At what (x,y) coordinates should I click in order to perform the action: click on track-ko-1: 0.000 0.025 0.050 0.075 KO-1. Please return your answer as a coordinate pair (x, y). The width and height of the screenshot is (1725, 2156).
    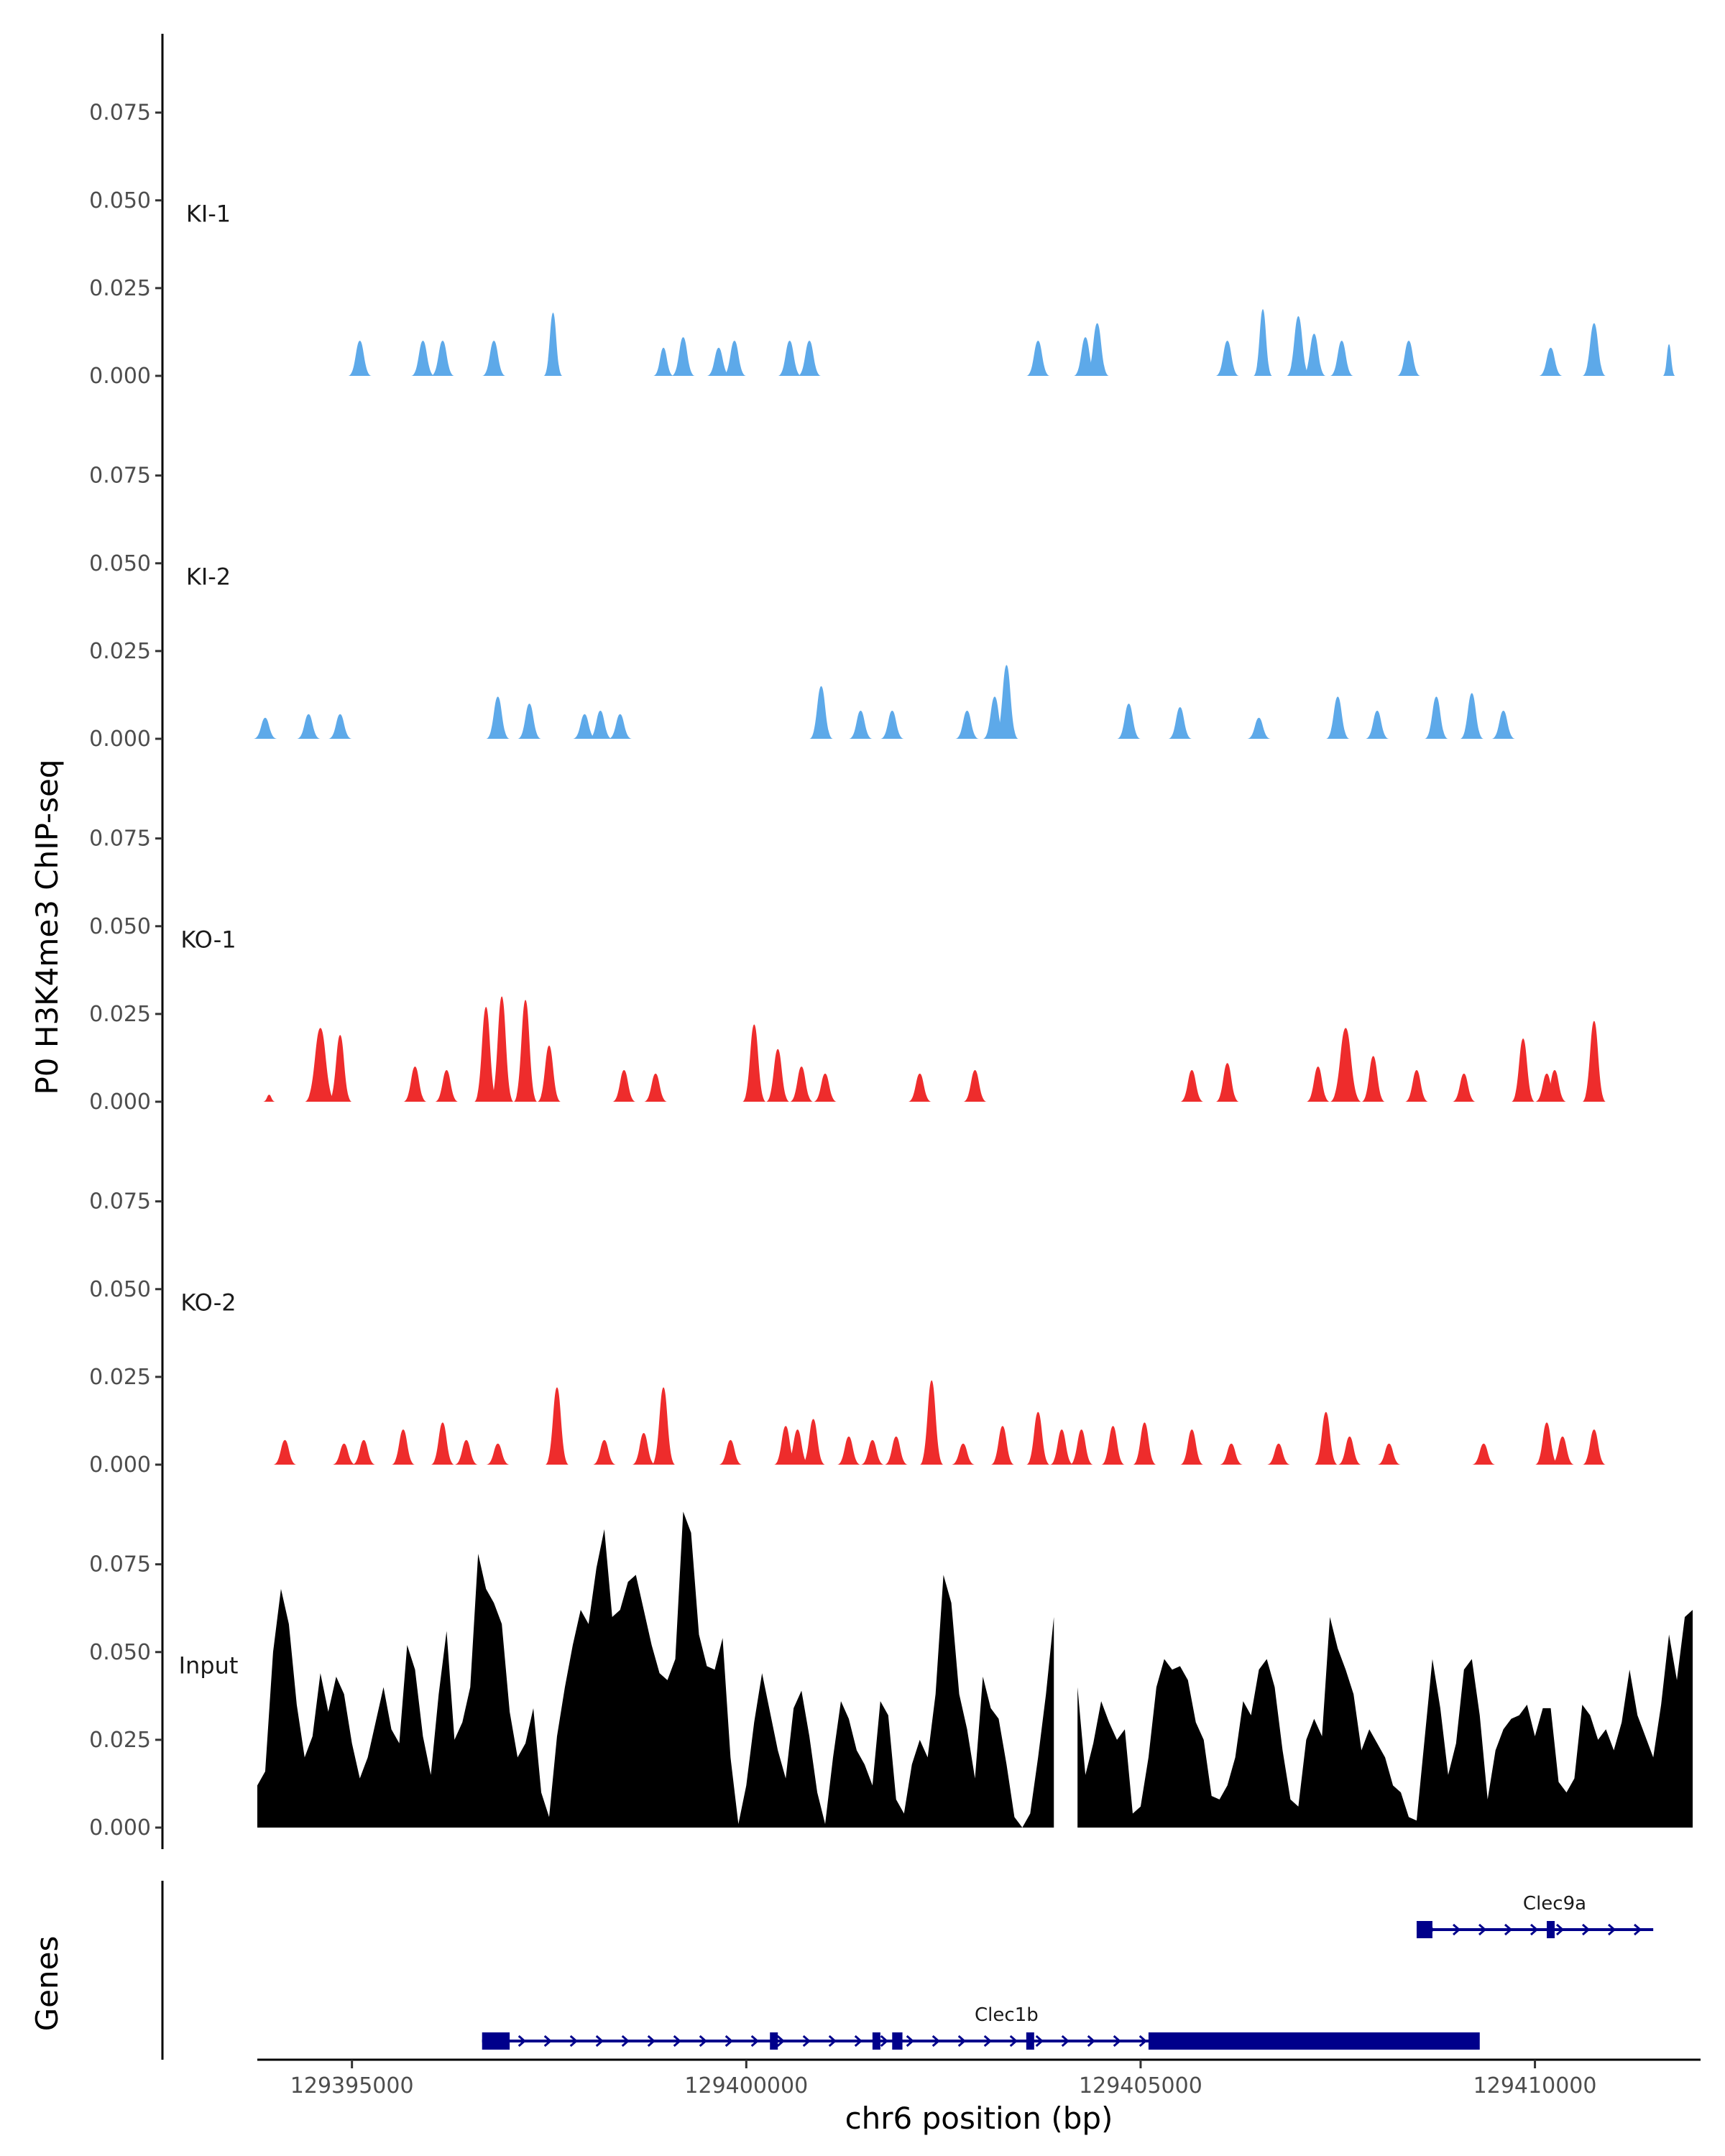
    Looking at the image, I should click on (847, 941).